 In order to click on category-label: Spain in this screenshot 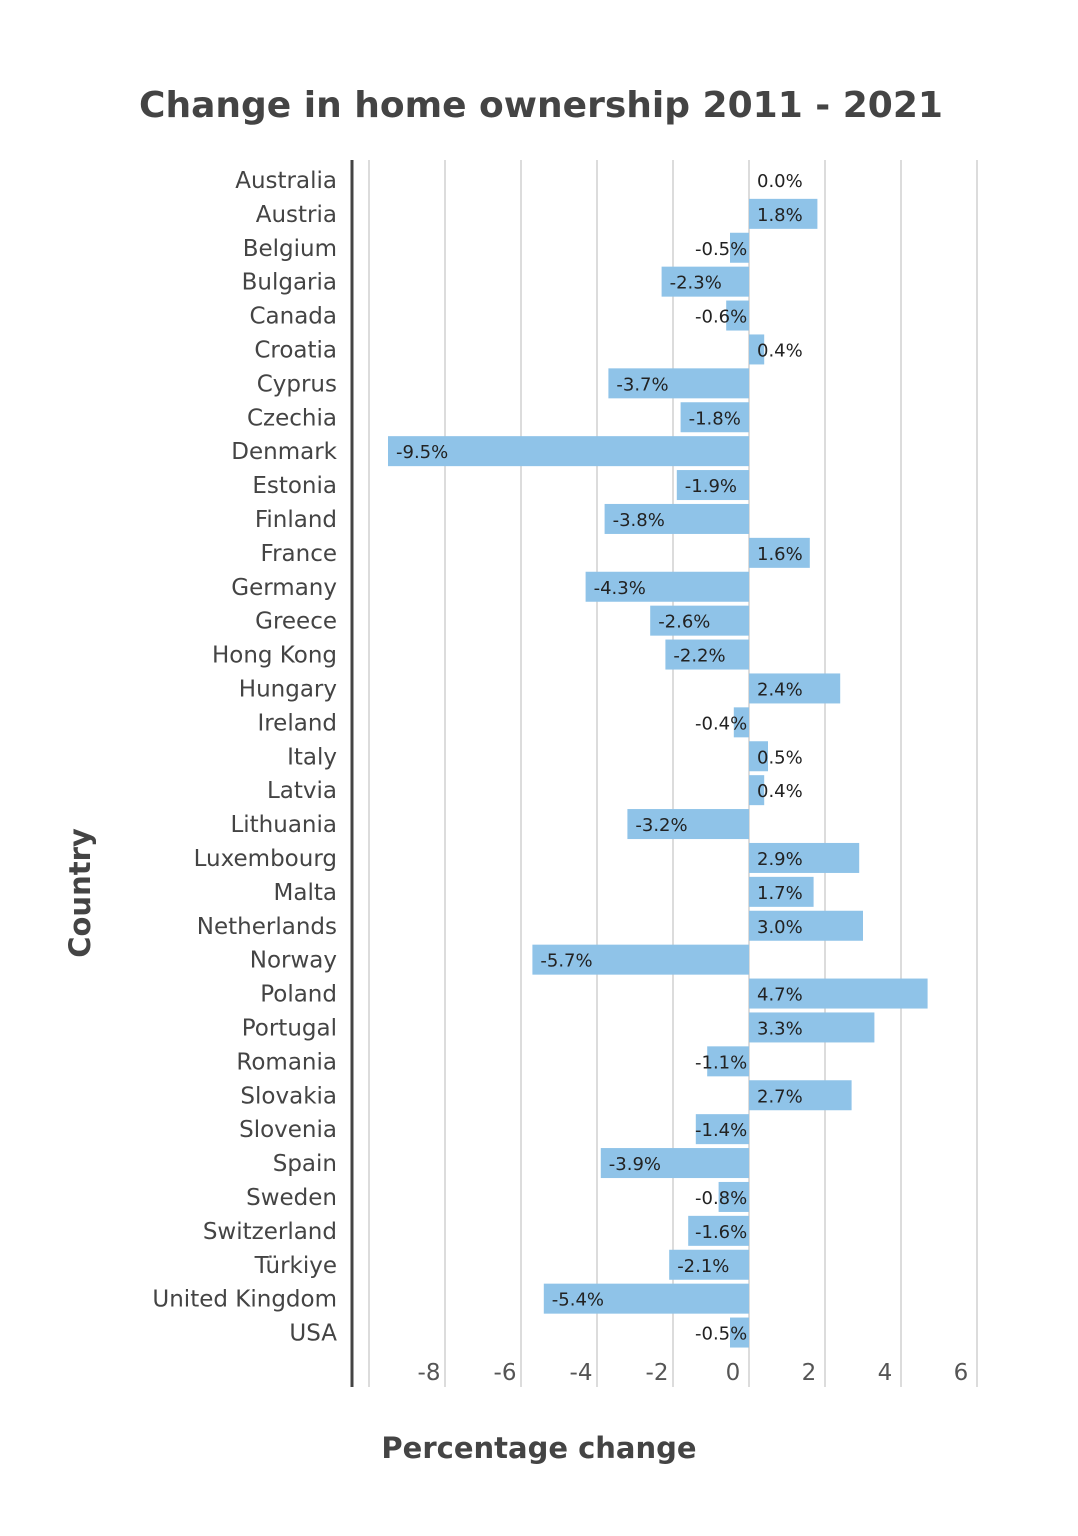, I will do `click(305, 1164)`.